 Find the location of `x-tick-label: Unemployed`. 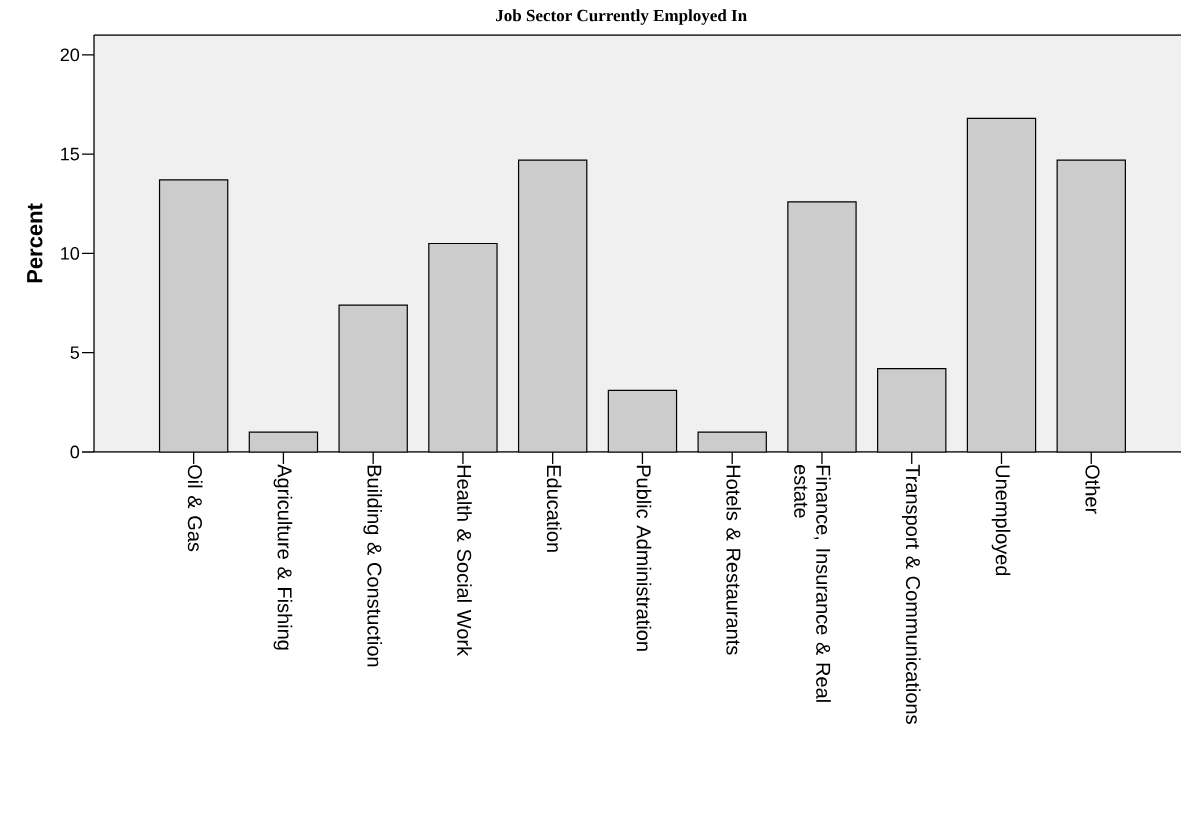

x-tick-label: Unemployed is located at coordinates (1001, 520).